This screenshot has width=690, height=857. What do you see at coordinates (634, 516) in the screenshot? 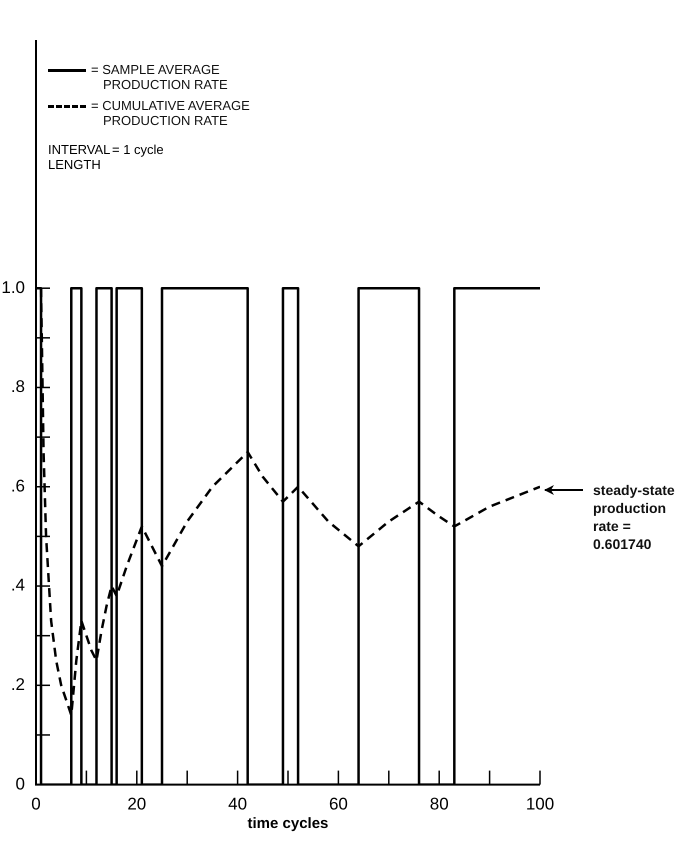
I see `text: steady-state production rate = 0.601740` at bounding box center [634, 516].